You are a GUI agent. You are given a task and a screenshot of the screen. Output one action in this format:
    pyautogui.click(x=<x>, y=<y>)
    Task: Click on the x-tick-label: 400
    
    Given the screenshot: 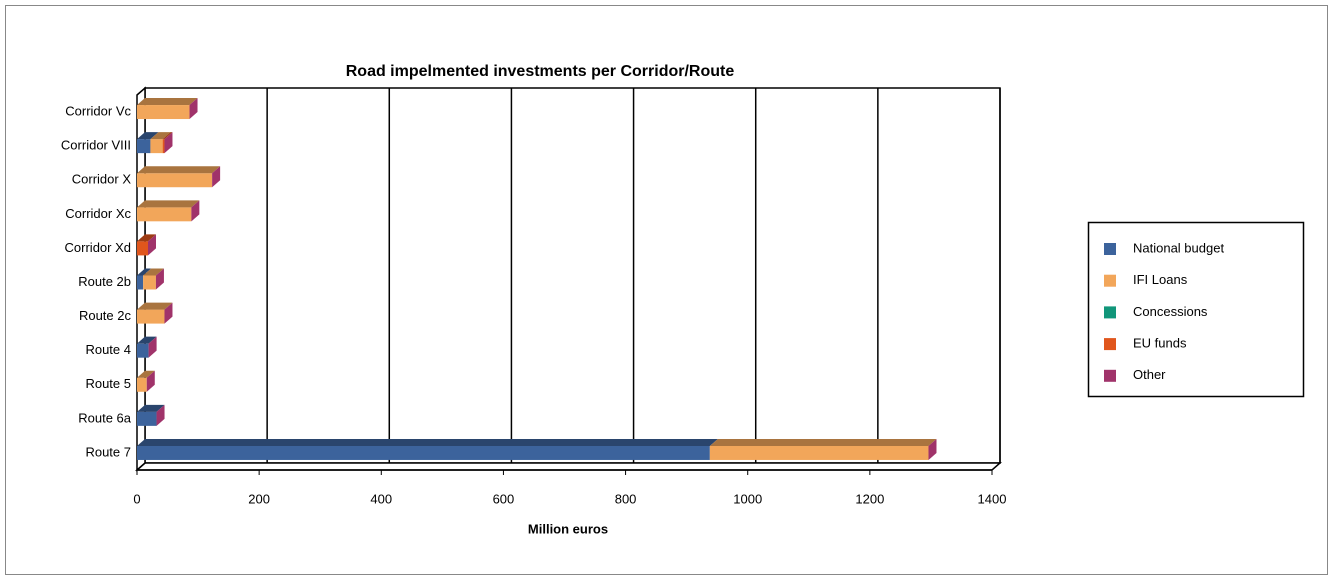 What is the action you would take?
    pyautogui.click(x=381, y=498)
    